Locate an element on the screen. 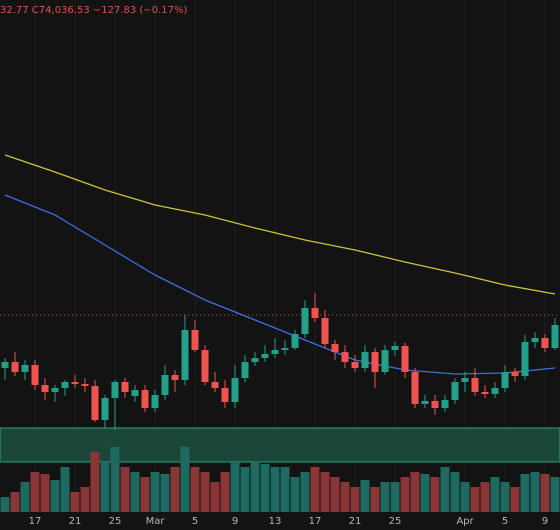  x-tick-label: Apr is located at coordinates (465, 521).